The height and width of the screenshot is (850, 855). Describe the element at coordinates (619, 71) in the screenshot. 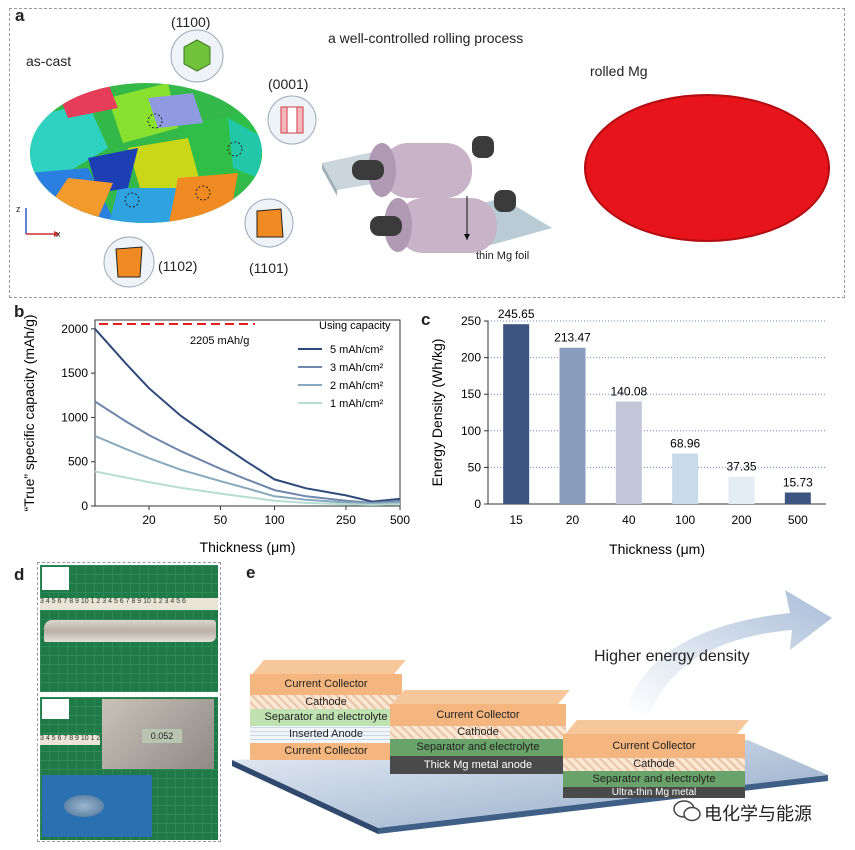

I see `rolled-mg-label: rolled Mg` at that location.